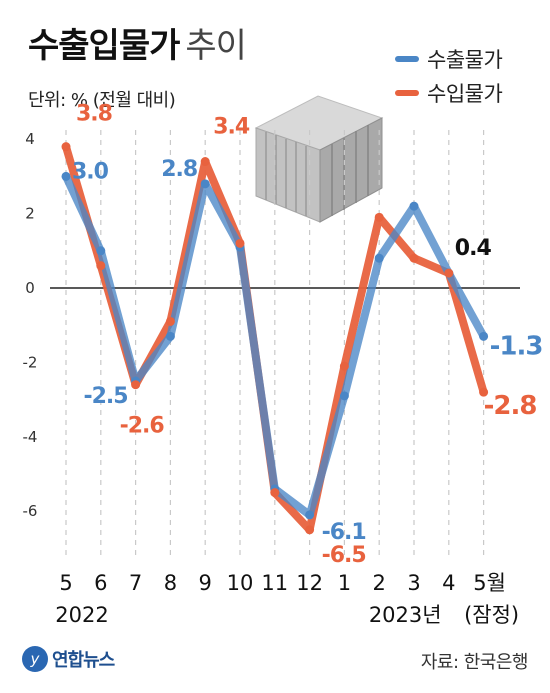 Image resolution: width=550 pixels, height=693 pixels. What do you see at coordinates (413, 583) in the screenshot?
I see `x-tick-label: 3` at bounding box center [413, 583].